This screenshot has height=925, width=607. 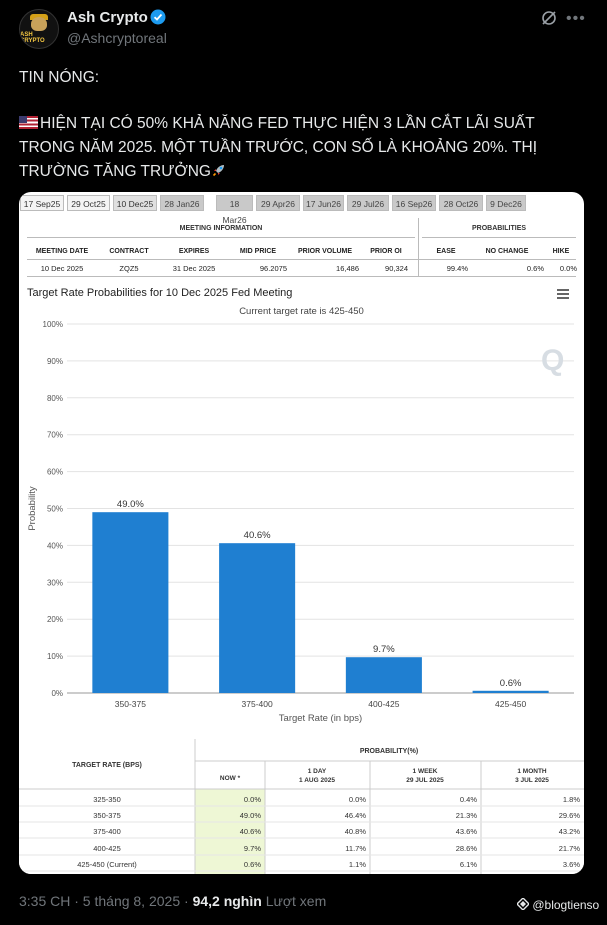 What do you see at coordinates (323, 203) in the screenshot?
I see `tab-17-jun26: 17 Jun26` at bounding box center [323, 203].